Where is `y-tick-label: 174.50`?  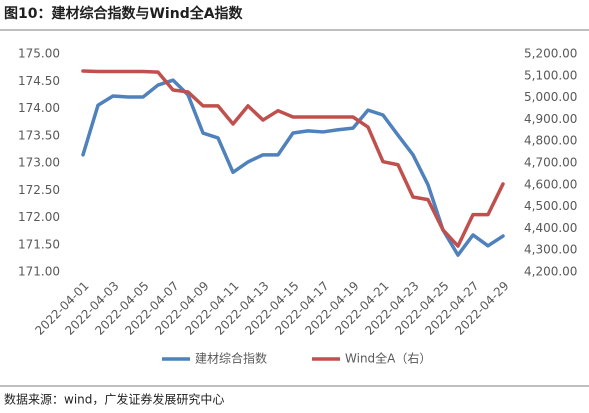
y-tick-label: 174.50 is located at coordinates (39, 81).